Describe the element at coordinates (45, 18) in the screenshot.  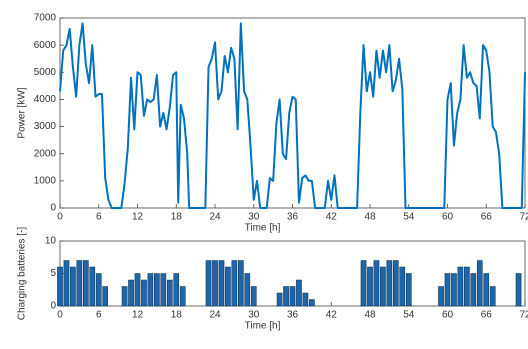
I see `y-tick-label: 7000` at that location.